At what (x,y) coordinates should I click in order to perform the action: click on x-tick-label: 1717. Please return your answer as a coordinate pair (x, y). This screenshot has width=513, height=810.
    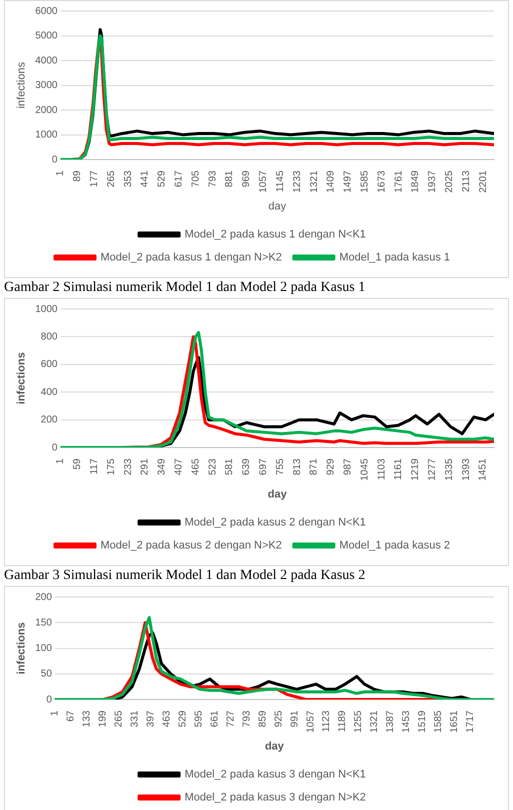
    Looking at the image, I should click on (470, 721).